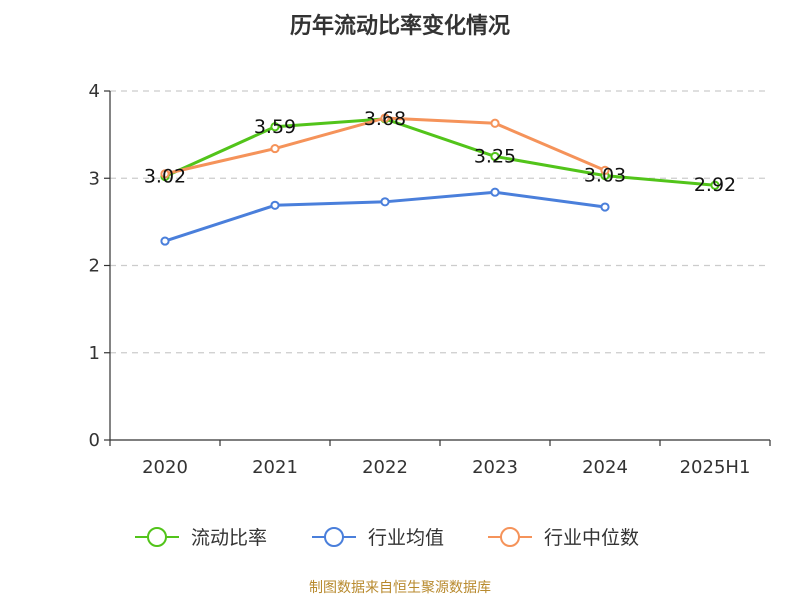 This screenshot has height=600, width=800. What do you see at coordinates (399, 26) in the screenshot?
I see `chart-title: 历年流动比率变化情况` at bounding box center [399, 26].